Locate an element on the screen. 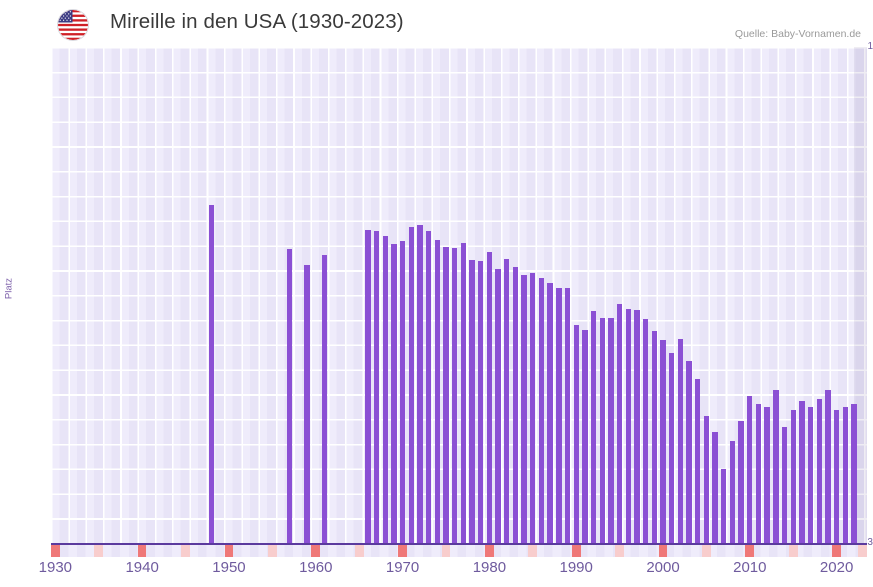  x-axis-tick-label: 1970 is located at coordinates (402, 567).